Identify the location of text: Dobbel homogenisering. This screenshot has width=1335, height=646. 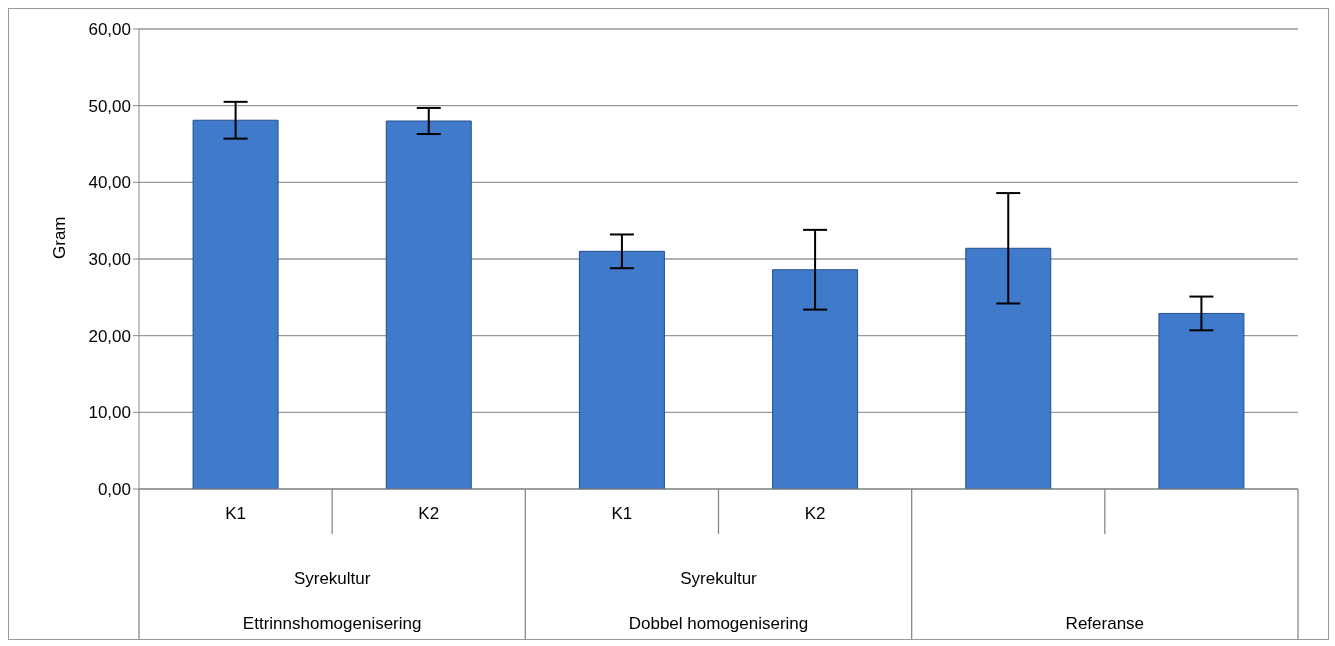
(718, 623).